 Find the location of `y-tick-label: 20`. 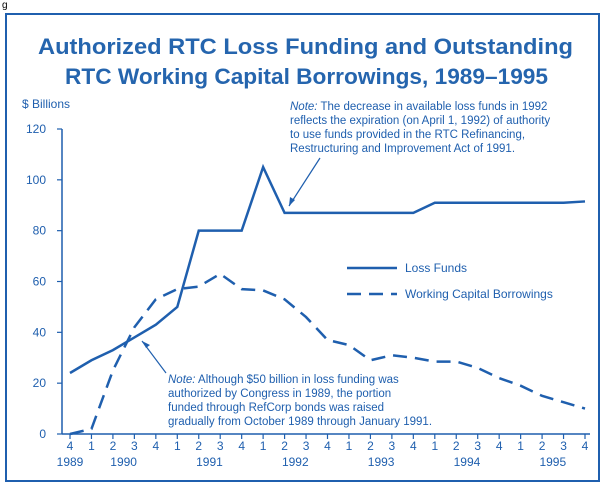

y-tick-label: 20 is located at coordinates (40, 383).